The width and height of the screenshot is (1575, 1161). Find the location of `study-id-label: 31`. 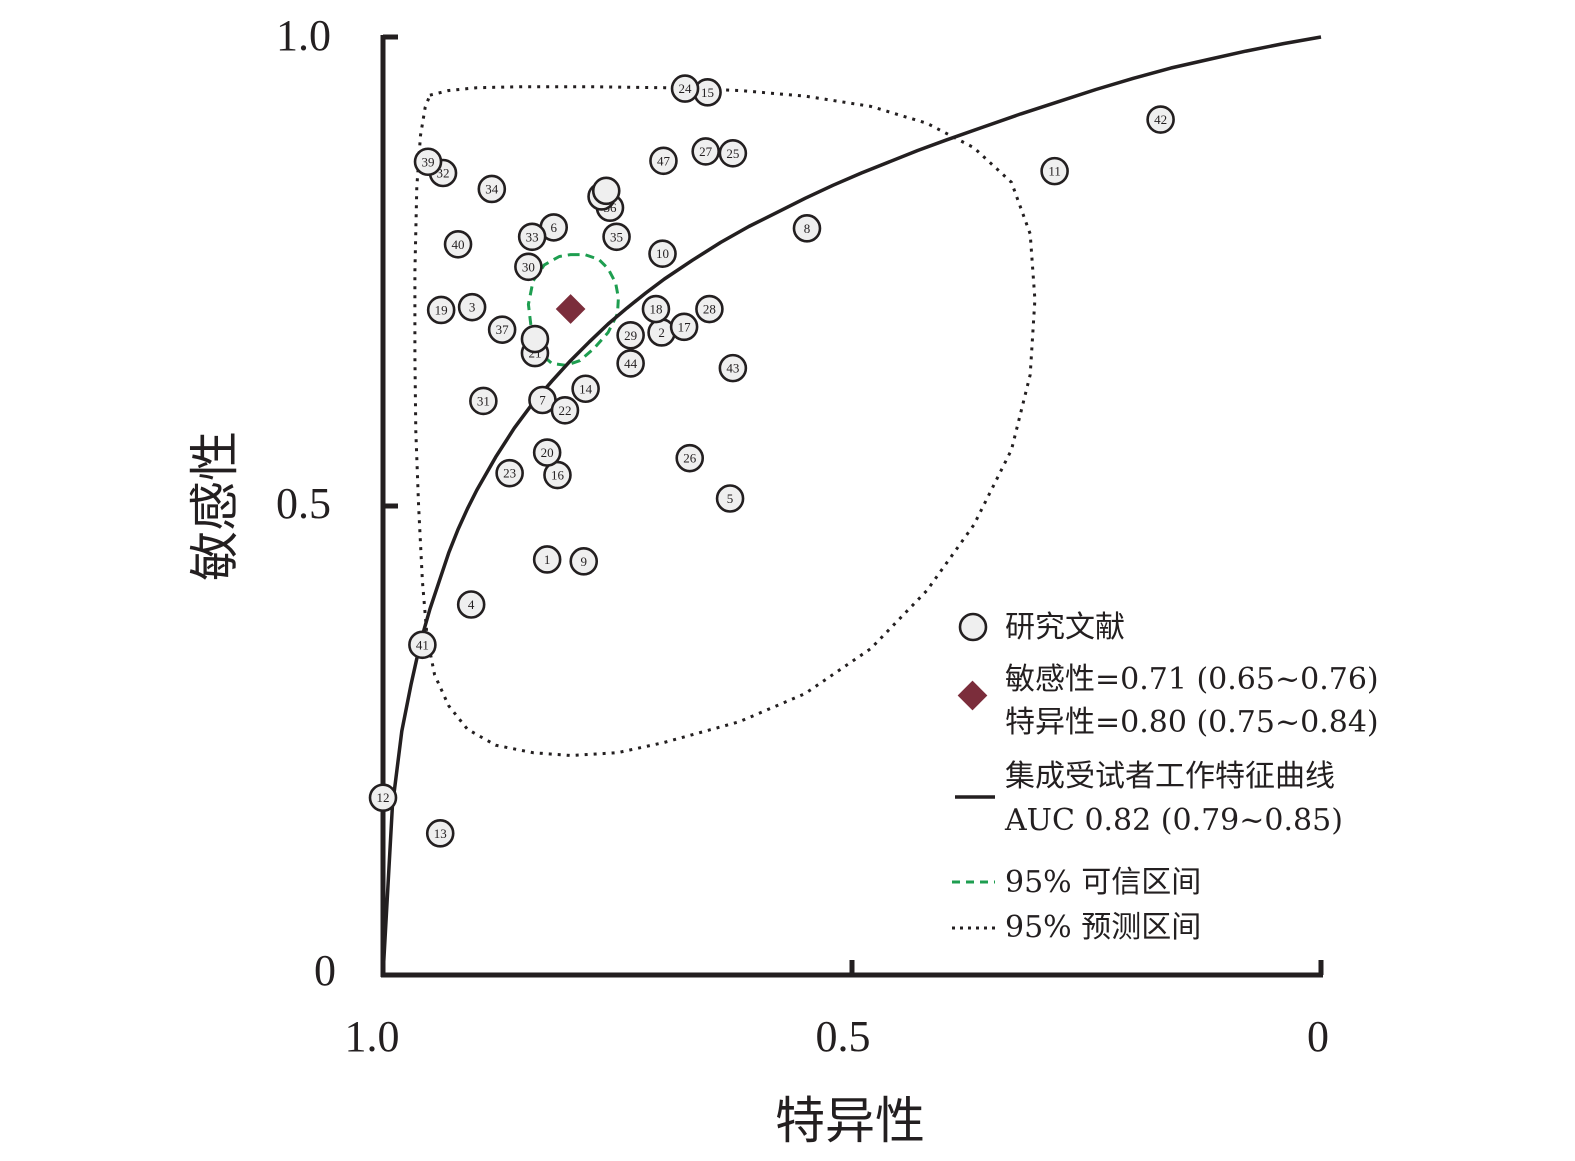

study-id-label: 31 is located at coordinates (483, 400).